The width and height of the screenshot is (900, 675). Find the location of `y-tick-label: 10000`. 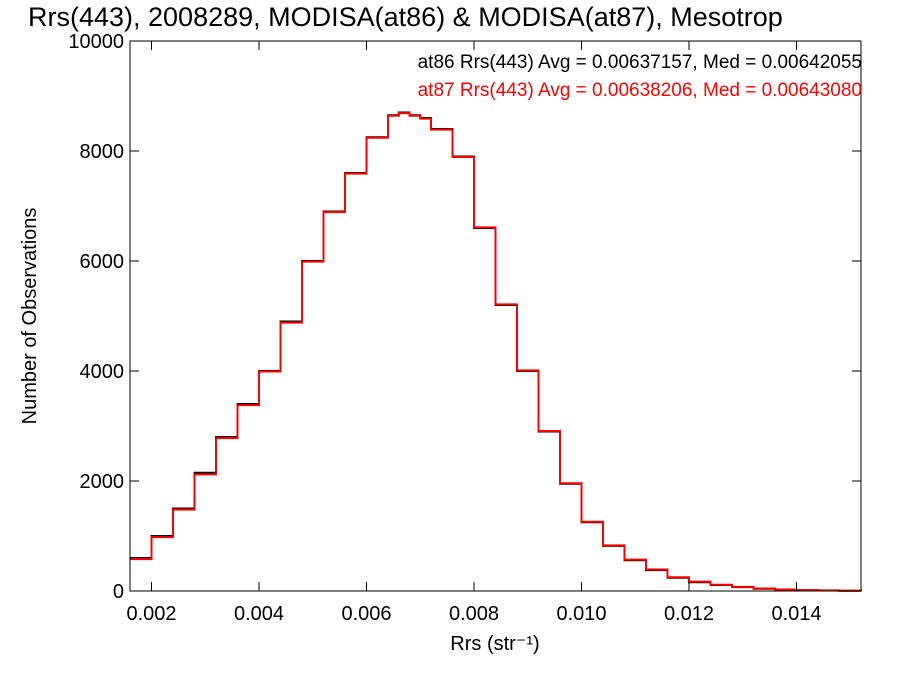

y-tick-label: 10000 is located at coordinates (96, 42).